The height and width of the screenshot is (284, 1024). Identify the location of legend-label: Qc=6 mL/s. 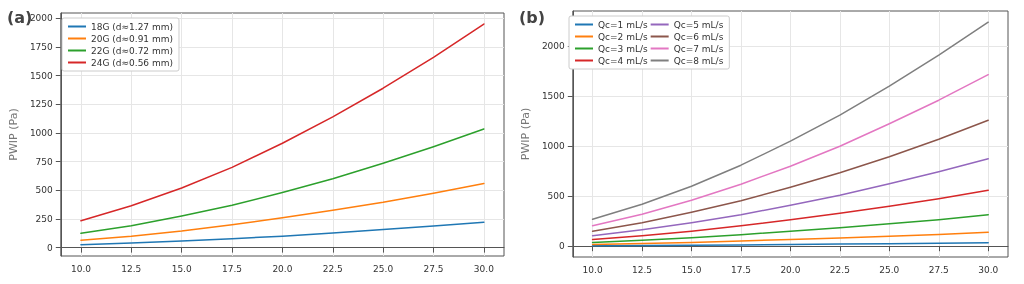
(698, 36).